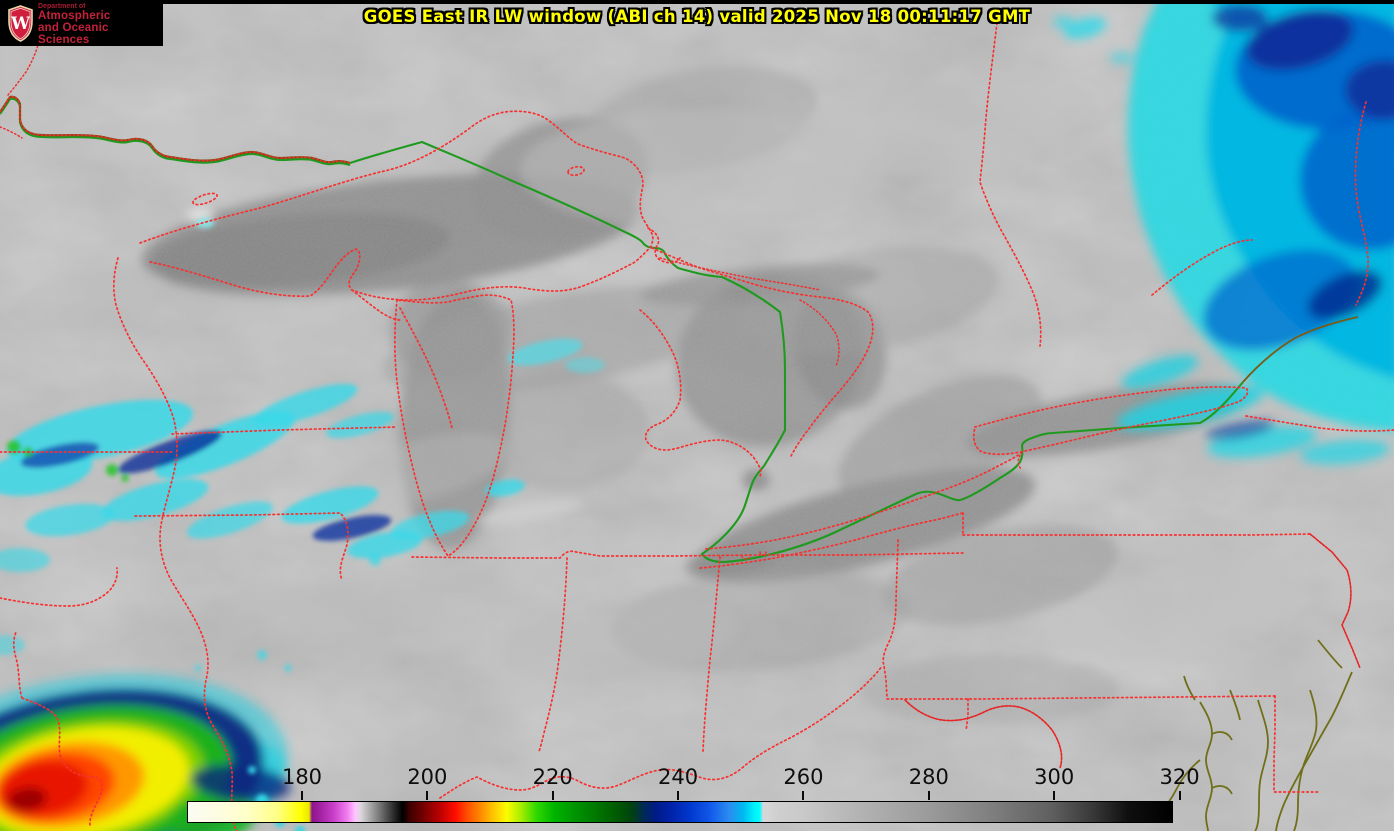 This screenshot has height=831, width=1394. What do you see at coordinates (240, 783) in the screenshot?
I see `storm-navy-lump` at bounding box center [240, 783].